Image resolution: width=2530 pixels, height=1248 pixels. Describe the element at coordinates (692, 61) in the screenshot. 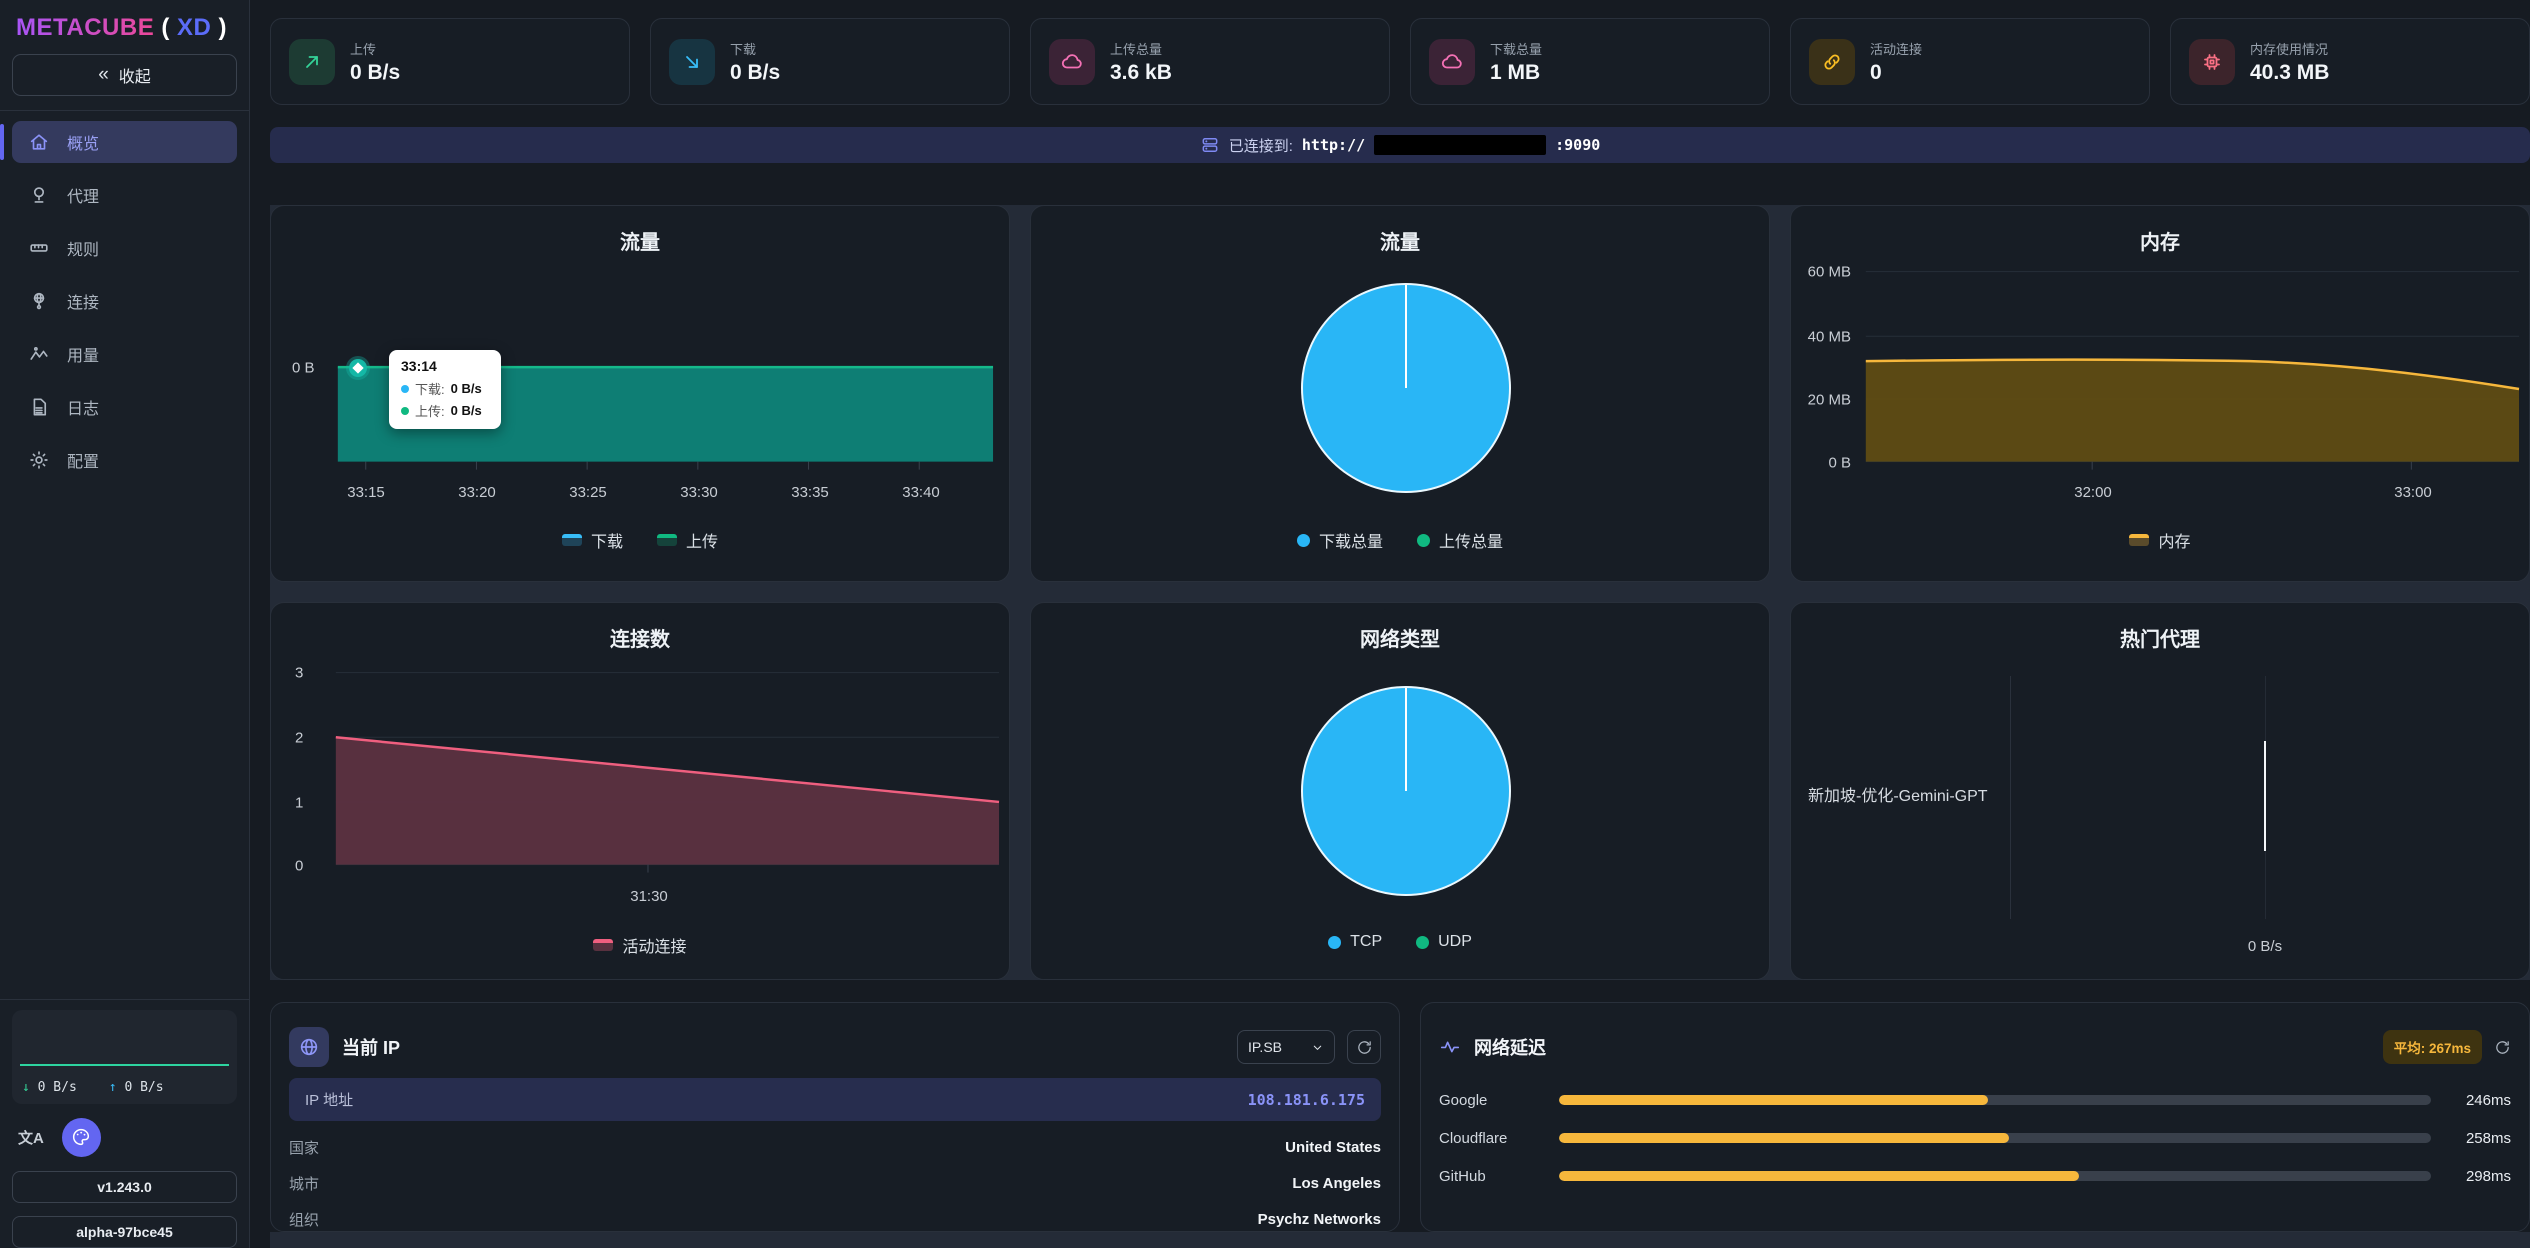

I see `arrow-down-right-icon` at that location.